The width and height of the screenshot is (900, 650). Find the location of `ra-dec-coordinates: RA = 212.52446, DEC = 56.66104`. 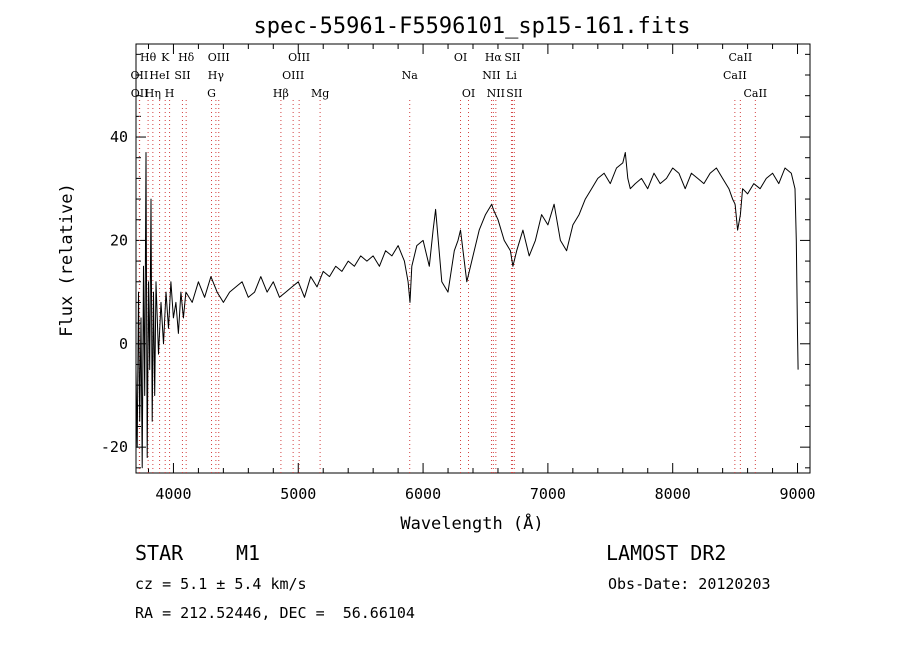

ra-dec-coordinates: RA = 212.52446, DEC = 56.66104 is located at coordinates (275, 613).